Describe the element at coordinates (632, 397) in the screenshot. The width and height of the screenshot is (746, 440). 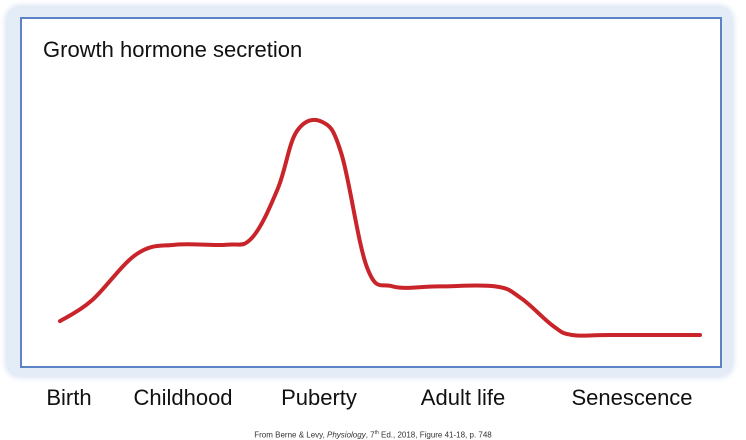
I see `stage-label-senescence: Senescence` at that location.